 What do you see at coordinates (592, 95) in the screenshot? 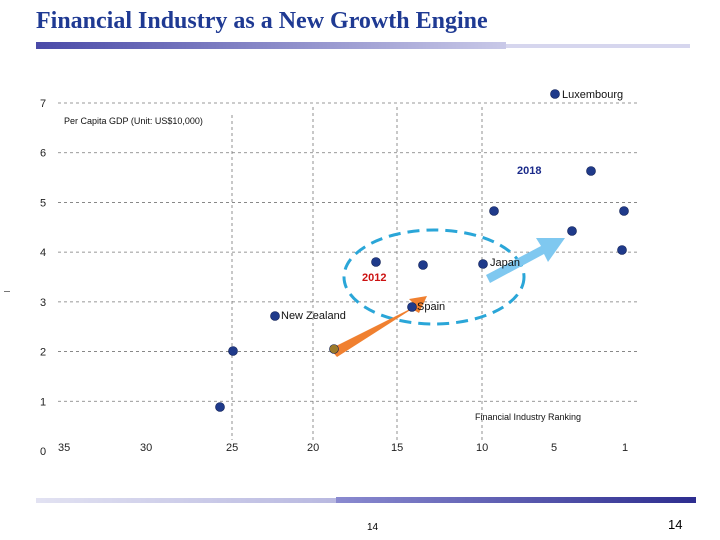
I see `point-label: Luxembourg` at bounding box center [592, 95].